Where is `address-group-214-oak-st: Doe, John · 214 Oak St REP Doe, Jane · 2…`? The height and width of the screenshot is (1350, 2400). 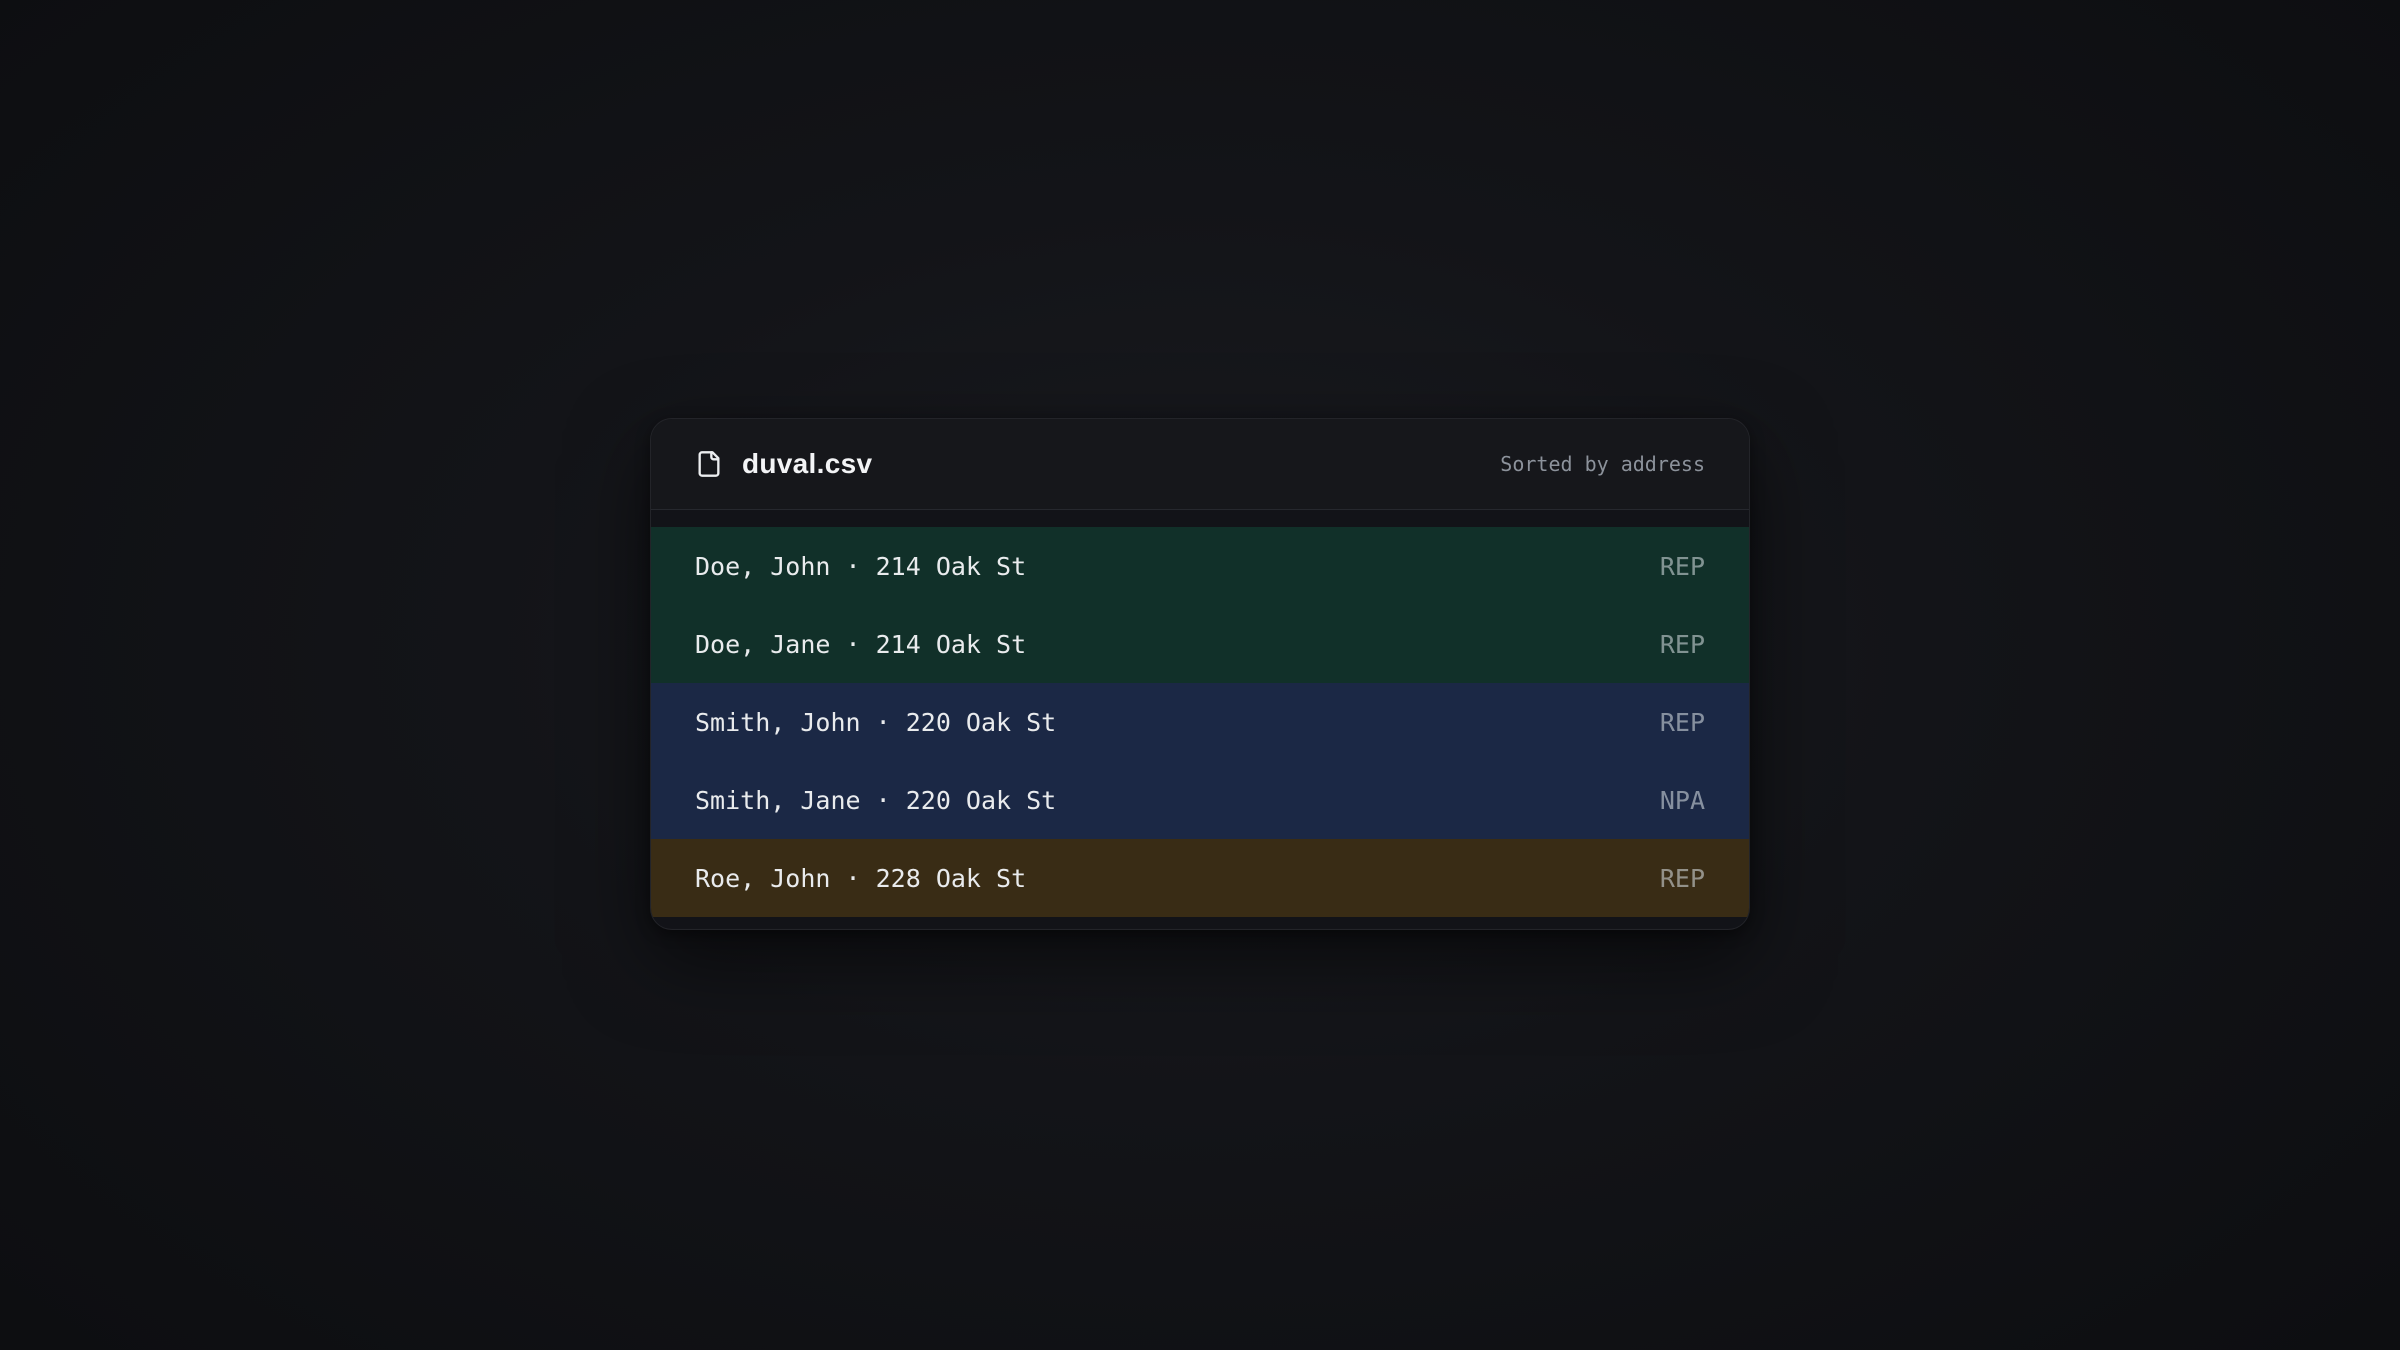 address-group-214-oak-st: Doe, John · 214 Oak St REP Doe, Jane · 2… is located at coordinates (1200, 605).